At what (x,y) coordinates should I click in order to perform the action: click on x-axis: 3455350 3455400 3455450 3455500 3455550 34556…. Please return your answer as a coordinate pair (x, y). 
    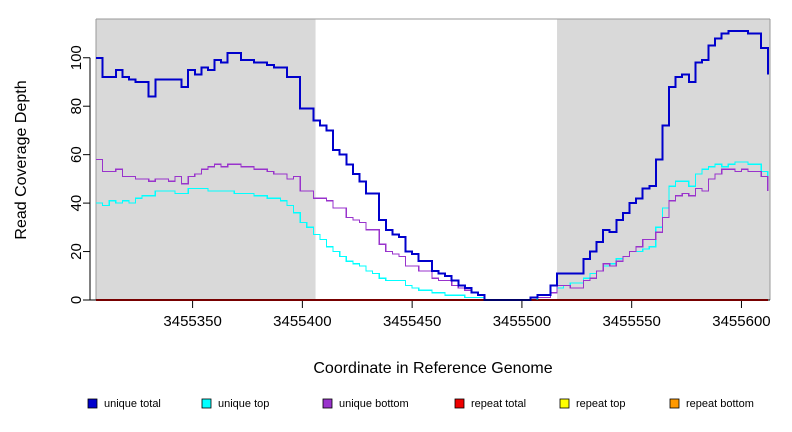
    Looking at the image, I should click on (430, 314).